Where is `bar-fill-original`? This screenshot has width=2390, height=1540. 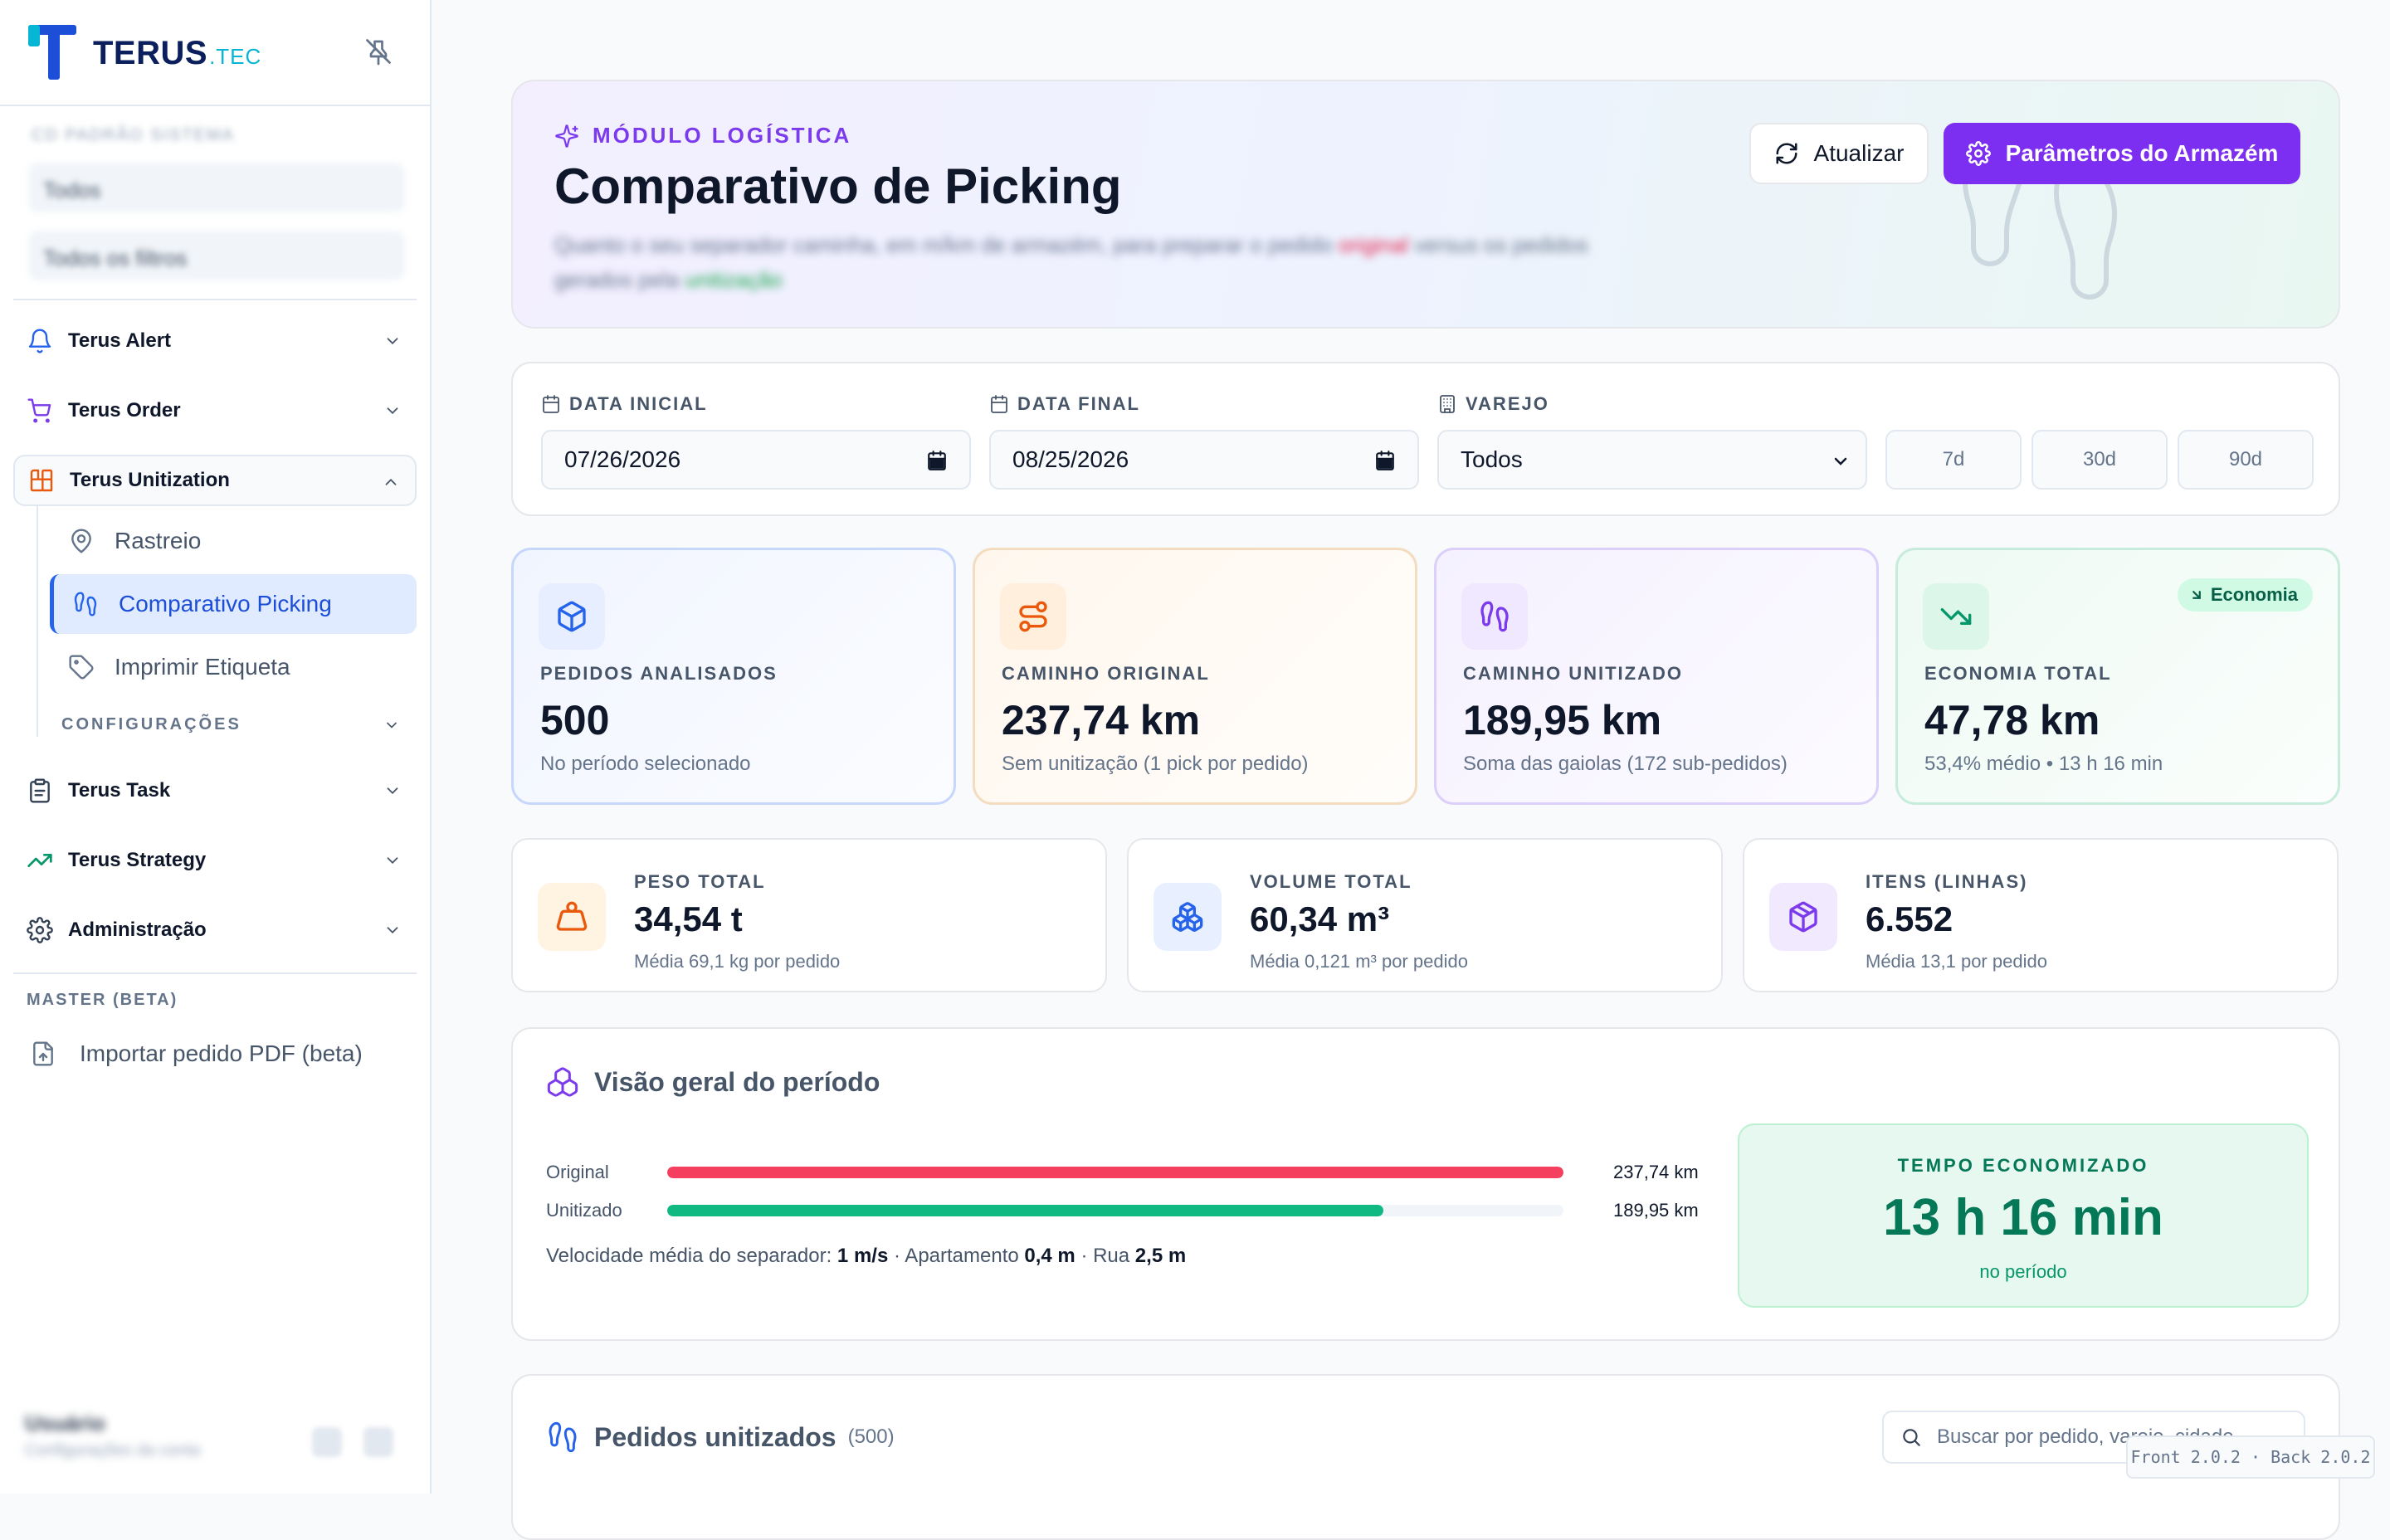 bar-fill-original is located at coordinates (1115, 1172).